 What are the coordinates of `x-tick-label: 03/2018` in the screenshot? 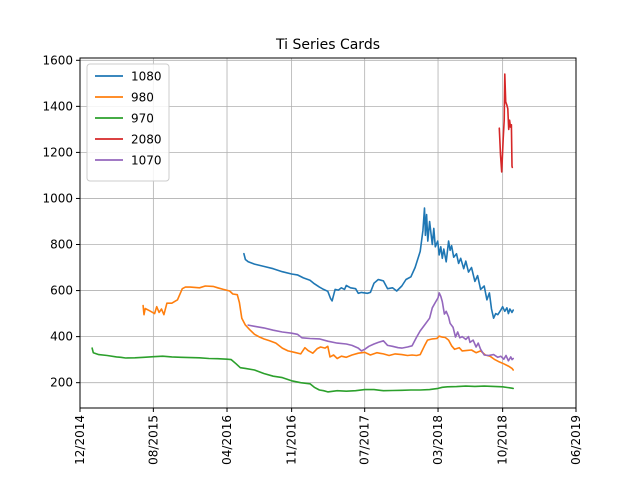 It's located at (438, 440).